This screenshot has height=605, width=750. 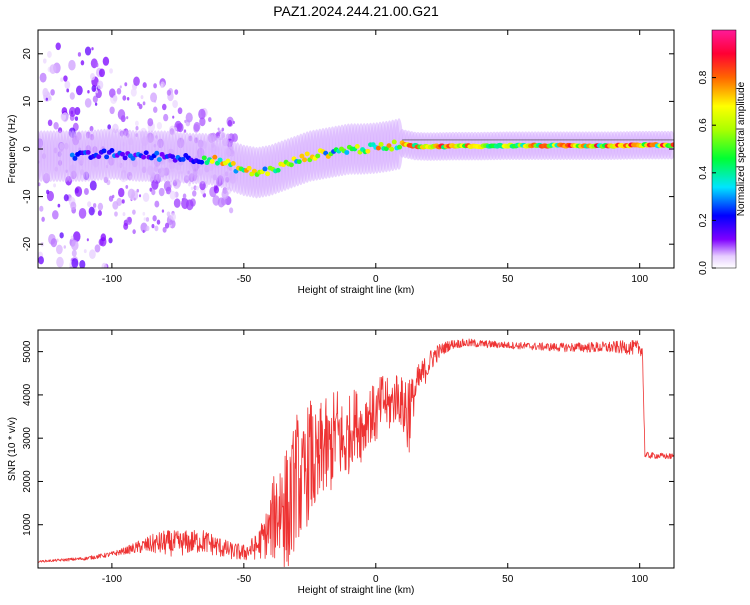 I want to click on colorbar-tick-label: 0.2, so click(x=703, y=220).